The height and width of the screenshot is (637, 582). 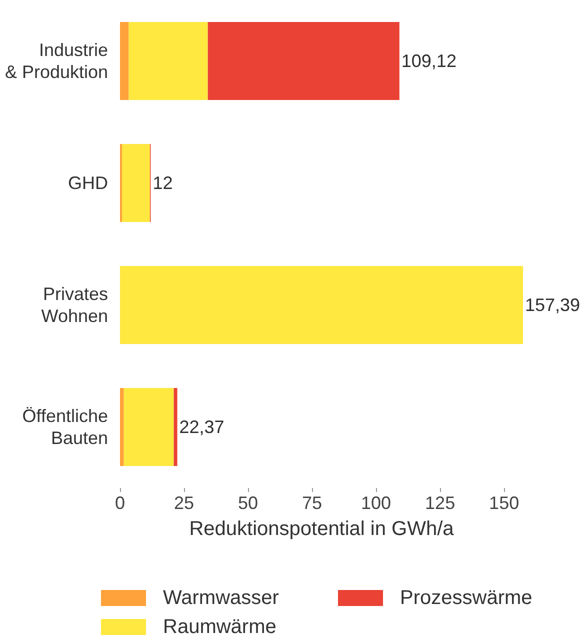 I want to click on x-tick-label: 75, so click(x=312, y=503).